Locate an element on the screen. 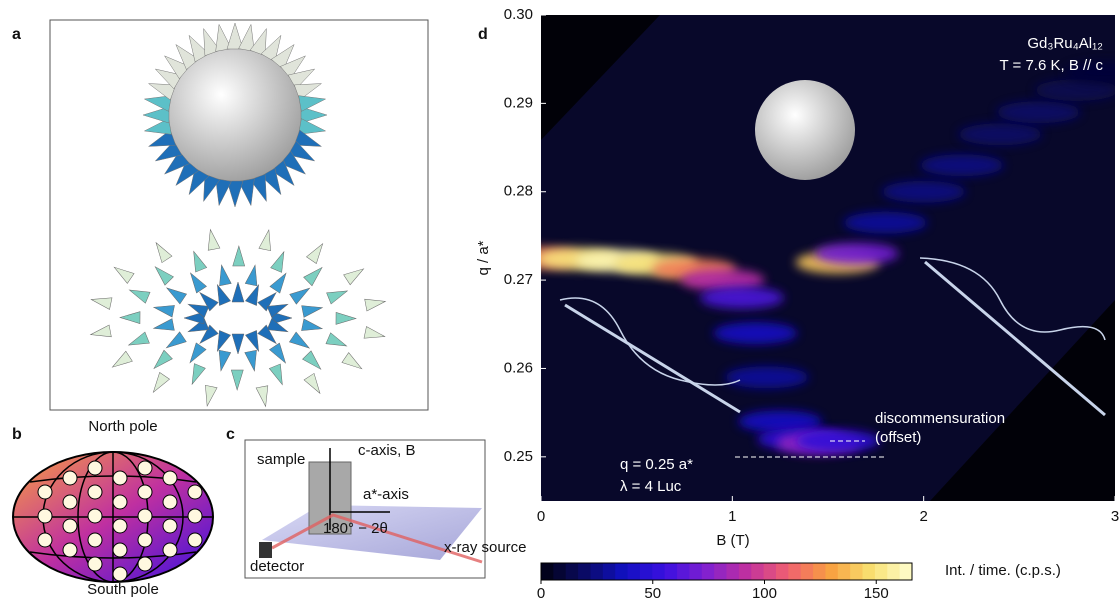 The width and height of the screenshot is (1120, 599). pole-label: South pole is located at coordinates (123, 589).